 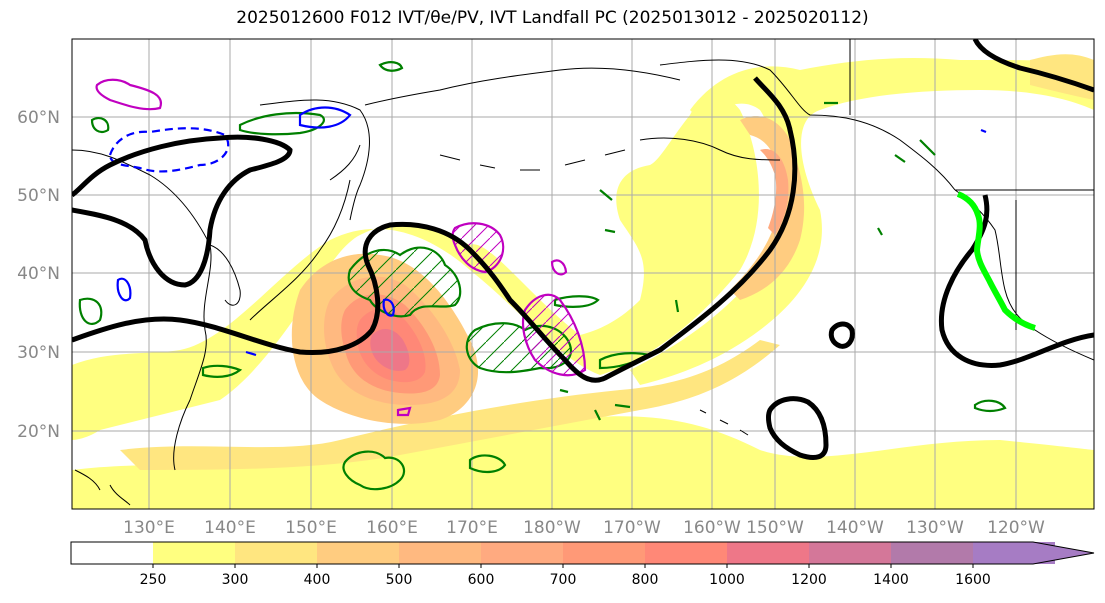 What do you see at coordinates (399, 580) in the screenshot?
I see `colorbar-tick-label: 500` at bounding box center [399, 580].